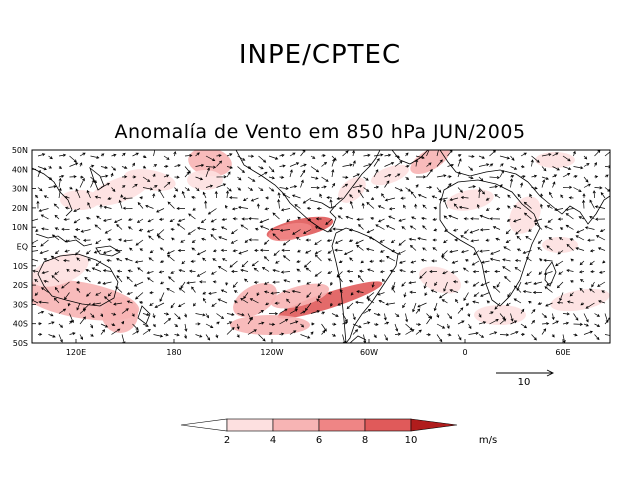 This screenshot has height=494, width=640. What do you see at coordinates (20, 227) in the screenshot?
I see `lat-label-10n: 10N` at bounding box center [20, 227].